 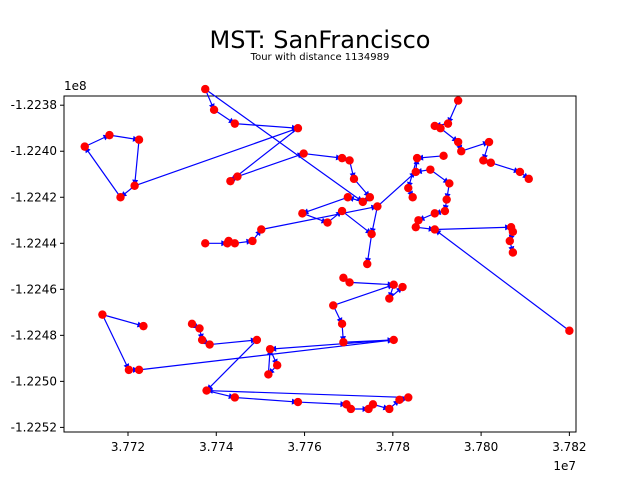 What do you see at coordinates (34, 335) in the screenshot?
I see `y-tick-label: -1.2248` at bounding box center [34, 335].